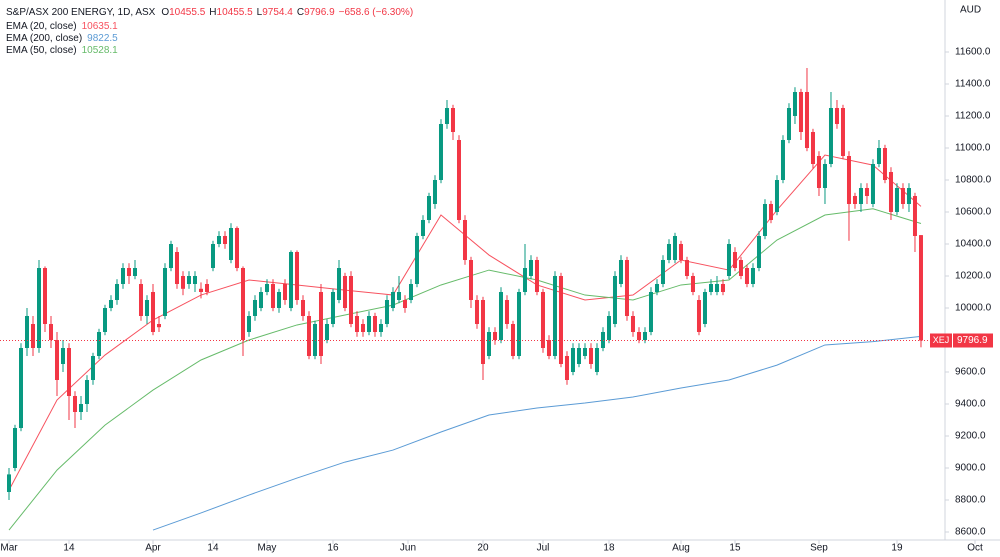 This screenshot has height=557, width=1000. I want to click on y-tick-label: 9000.0, so click(970, 468).